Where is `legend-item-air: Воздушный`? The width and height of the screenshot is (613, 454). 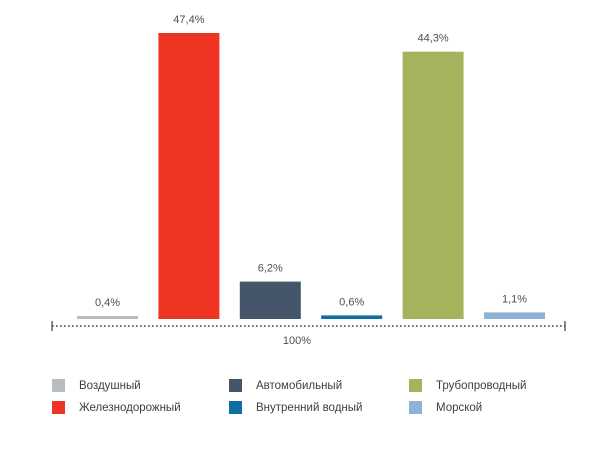
legend-item-air: Воздушный is located at coordinates (96, 385).